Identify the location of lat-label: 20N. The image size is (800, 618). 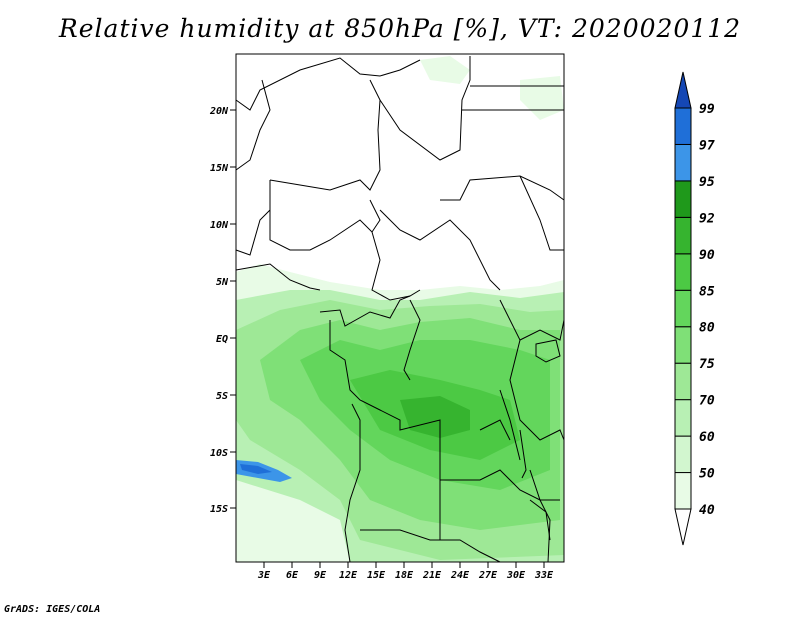
(219, 111).